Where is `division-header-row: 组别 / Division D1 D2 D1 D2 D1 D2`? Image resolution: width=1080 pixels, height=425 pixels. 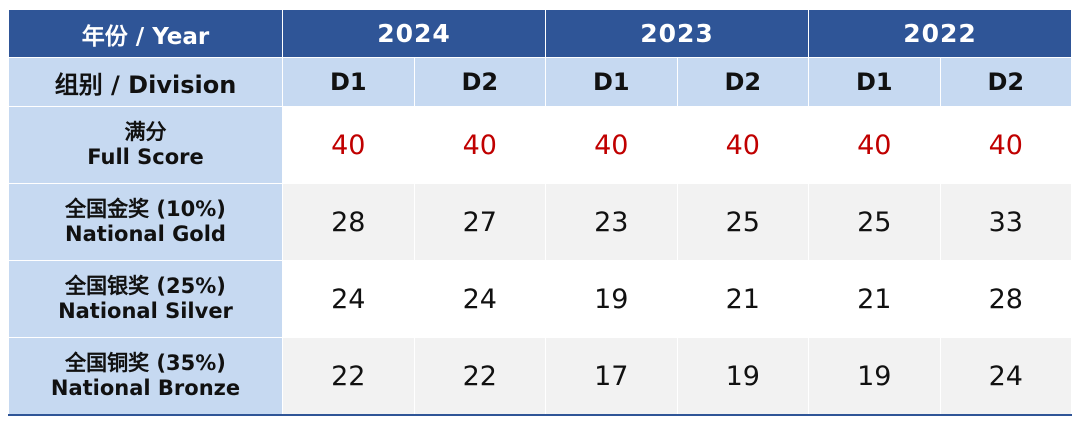 division-header-row: 组别 / Division D1 D2 D1 D2 D1 D2 is located at coordinates (540, 82).